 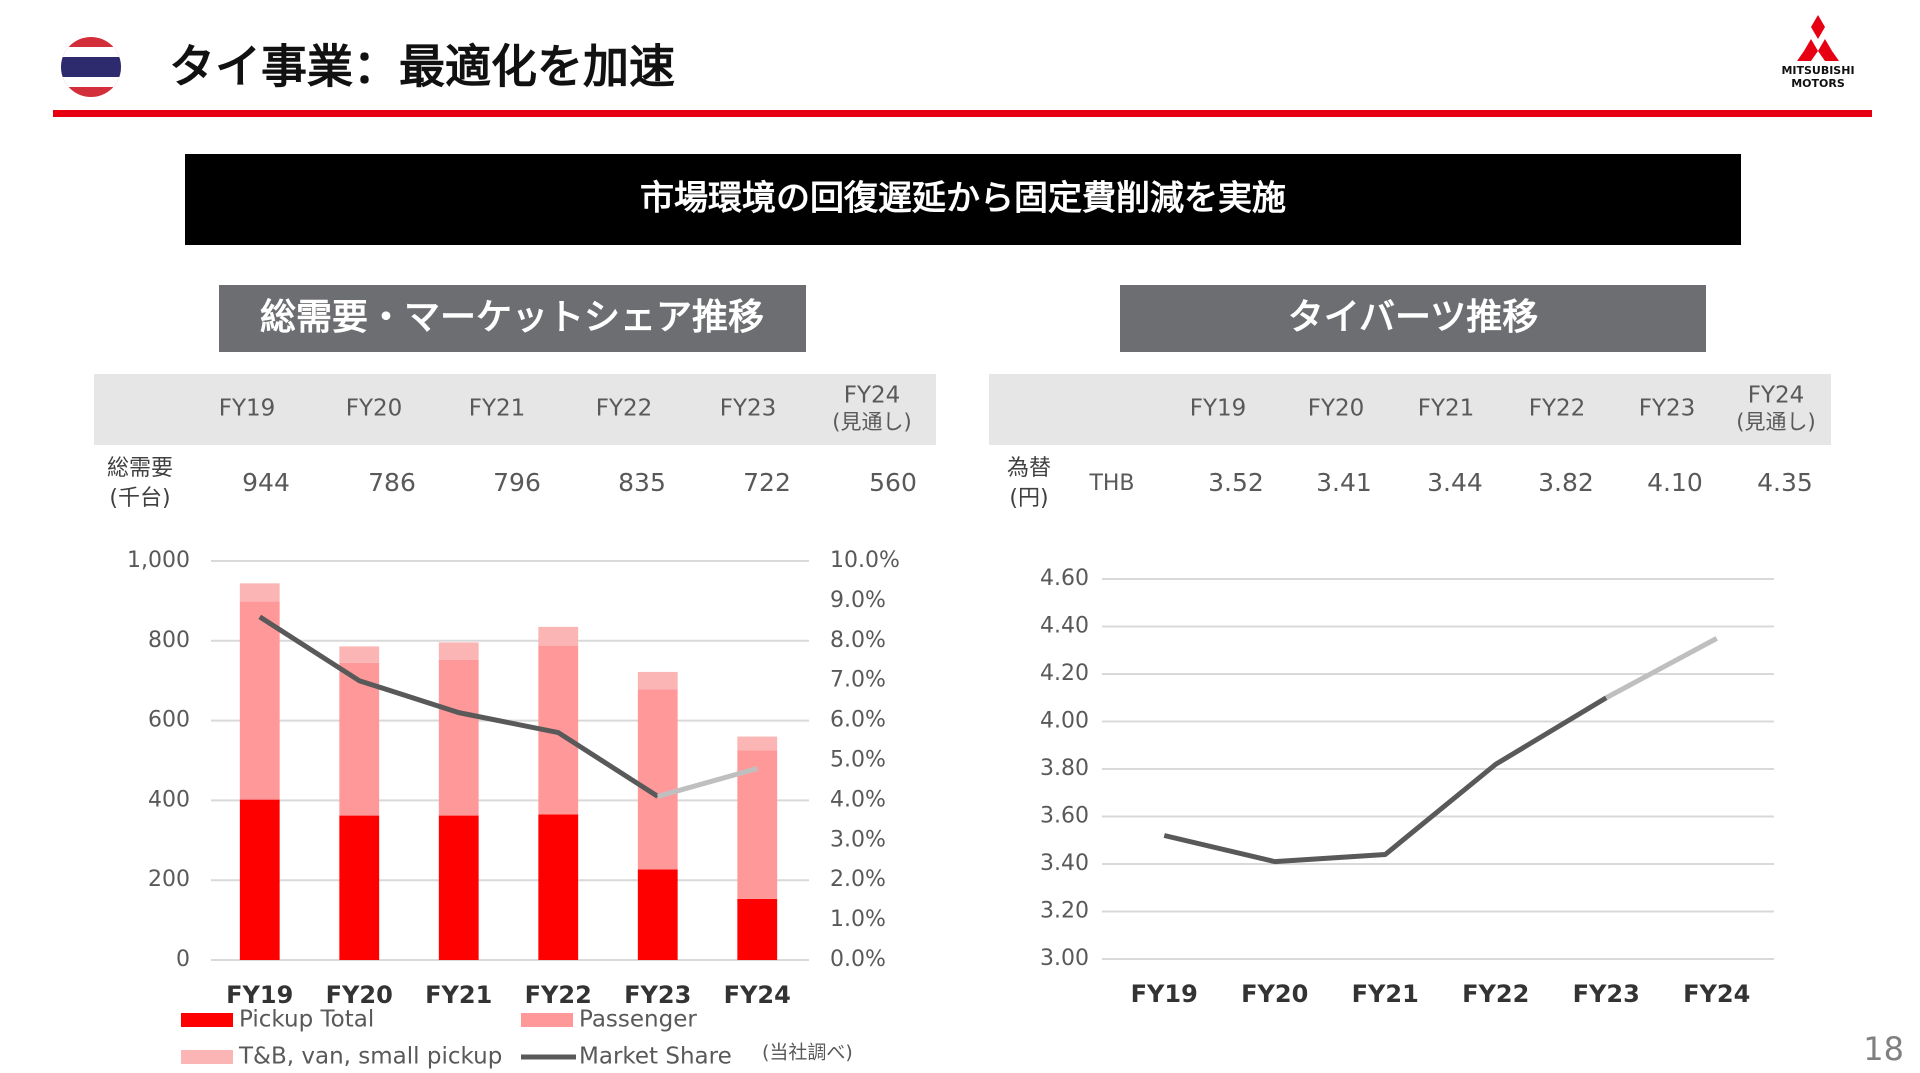 I want to click on row-label: 為替, so click(x=1029, y=468).